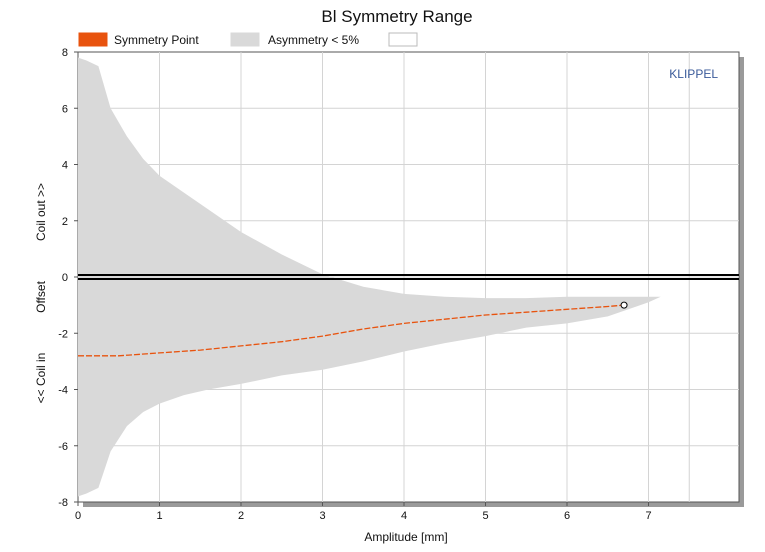 The image size is (765, 552). Describe the element at coordinates (404, 516) in the screenshot. I see `x-tick-label: 4` at that location.